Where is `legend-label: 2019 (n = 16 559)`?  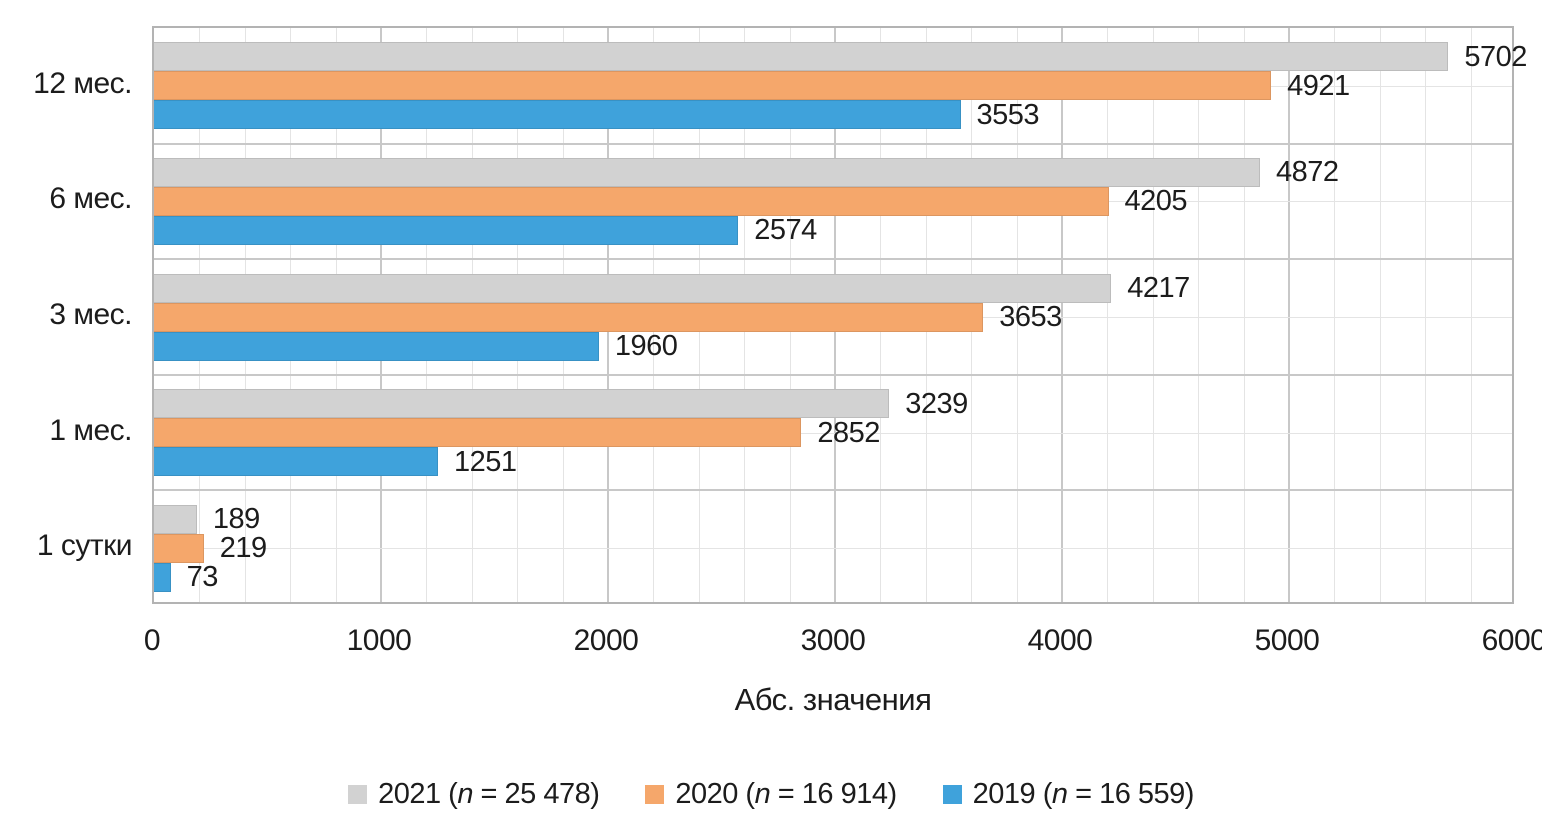 legend-label: 2019 (n = 16 559) is located at coordinates (1083, 794).